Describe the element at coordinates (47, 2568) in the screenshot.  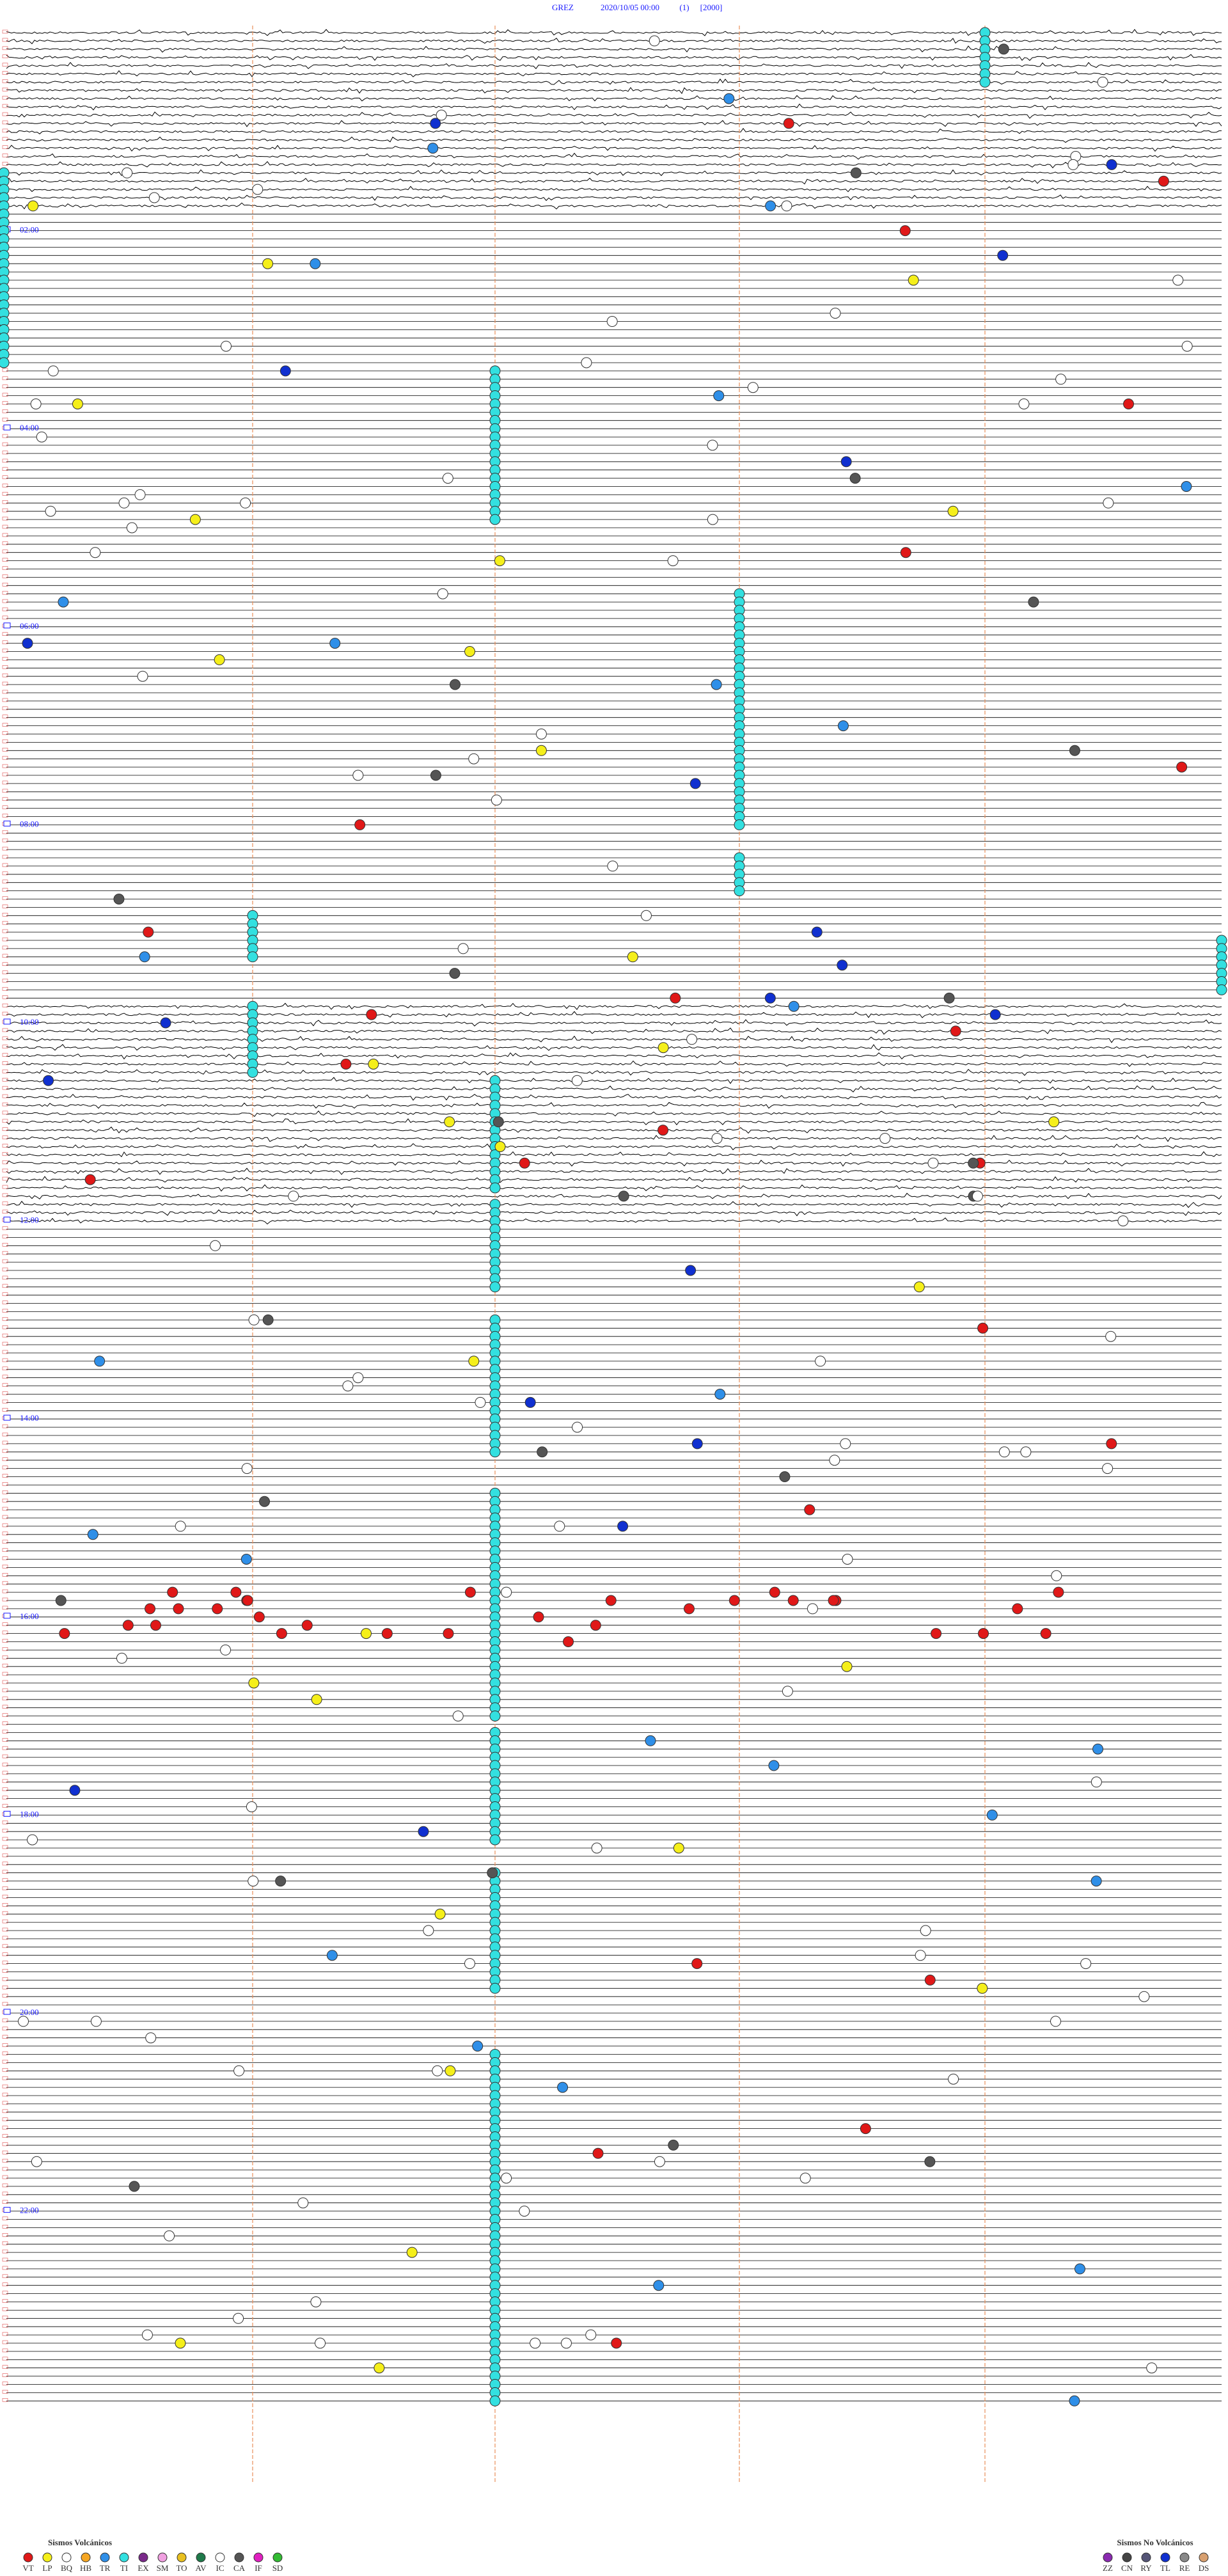
I see `legend-label: LP` at that location.